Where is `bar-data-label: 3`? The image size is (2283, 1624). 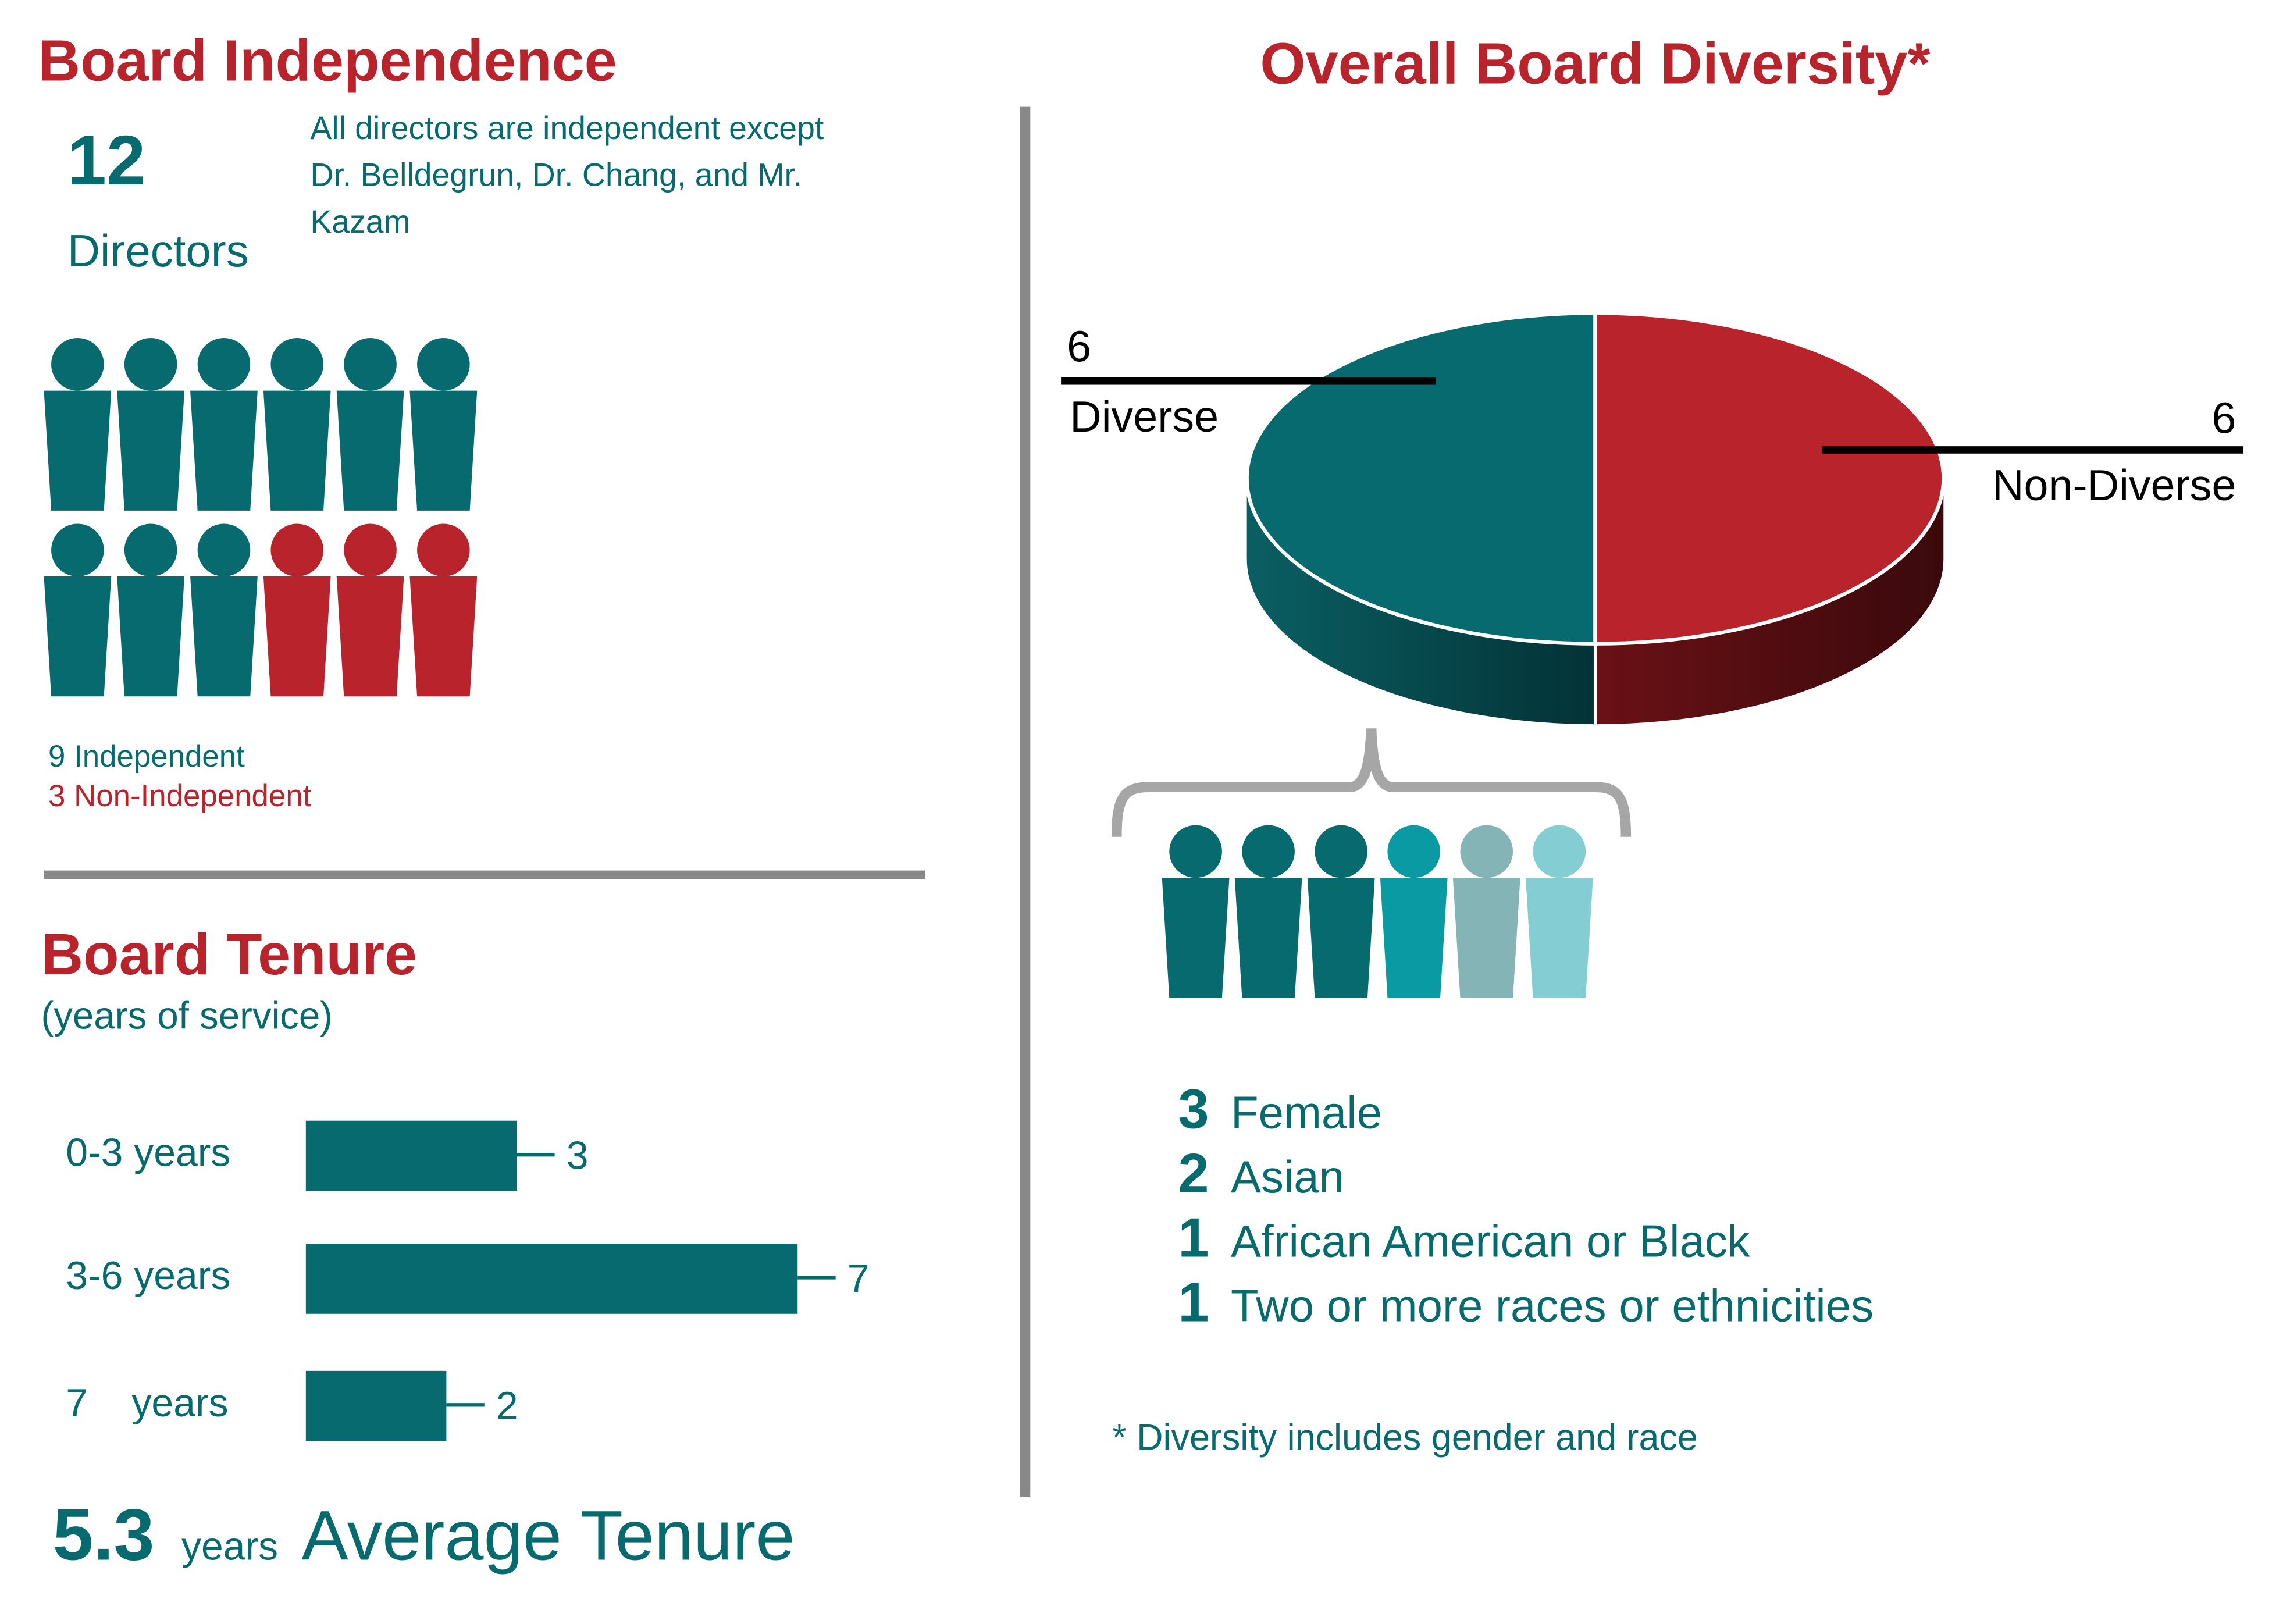
bar-data-label: 3 is located at coordinates (578, 1156).